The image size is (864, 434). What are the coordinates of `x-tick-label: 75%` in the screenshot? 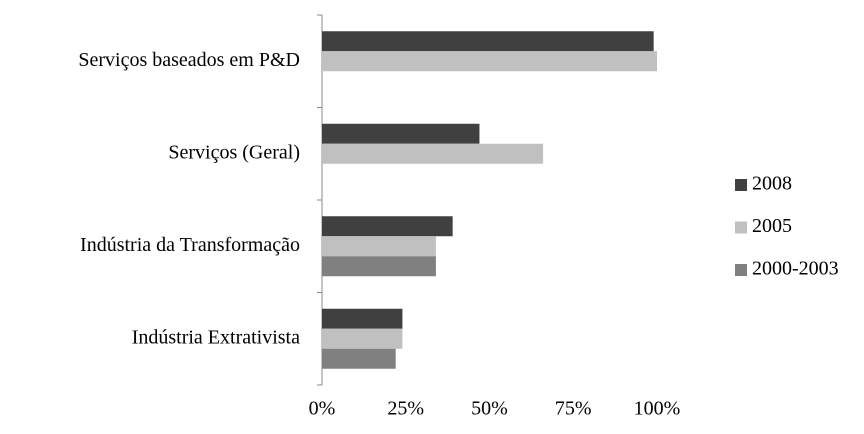 It's located at (573, 409).